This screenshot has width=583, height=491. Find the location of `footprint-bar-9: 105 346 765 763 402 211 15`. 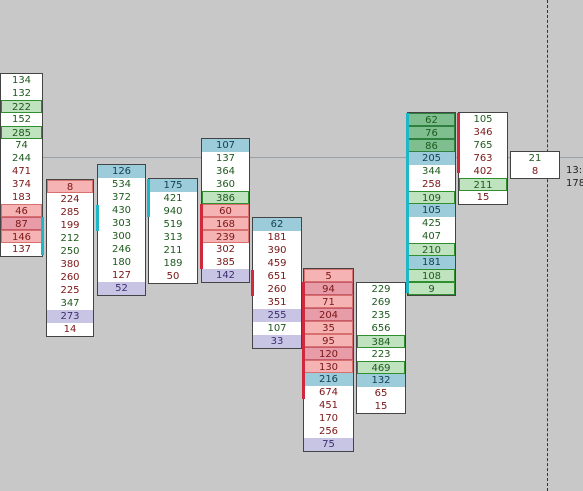

footprint-bar-9: 105 346 765 763 402 211 15 is located at coordinates (482, 158).